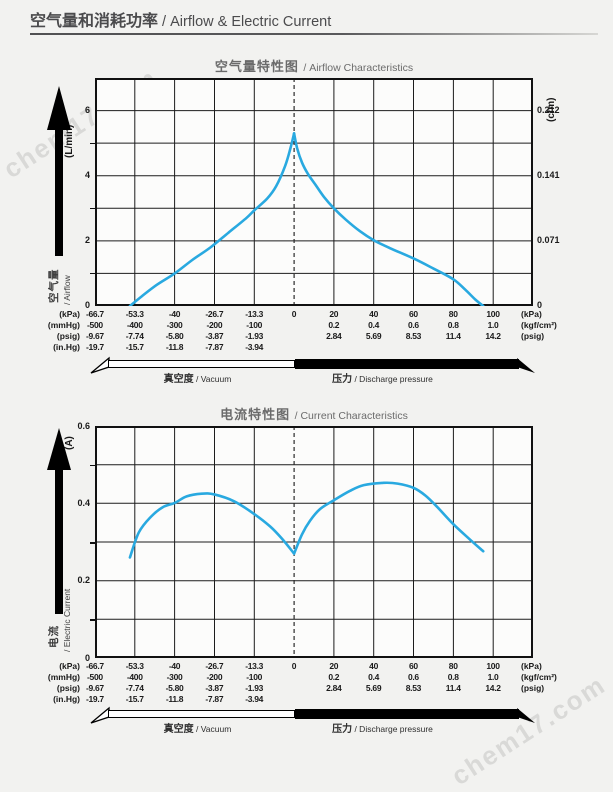  Describe the element at coordinates (413, 336) in the screenshot. I see `x-tick-label: 8.53` at that location.